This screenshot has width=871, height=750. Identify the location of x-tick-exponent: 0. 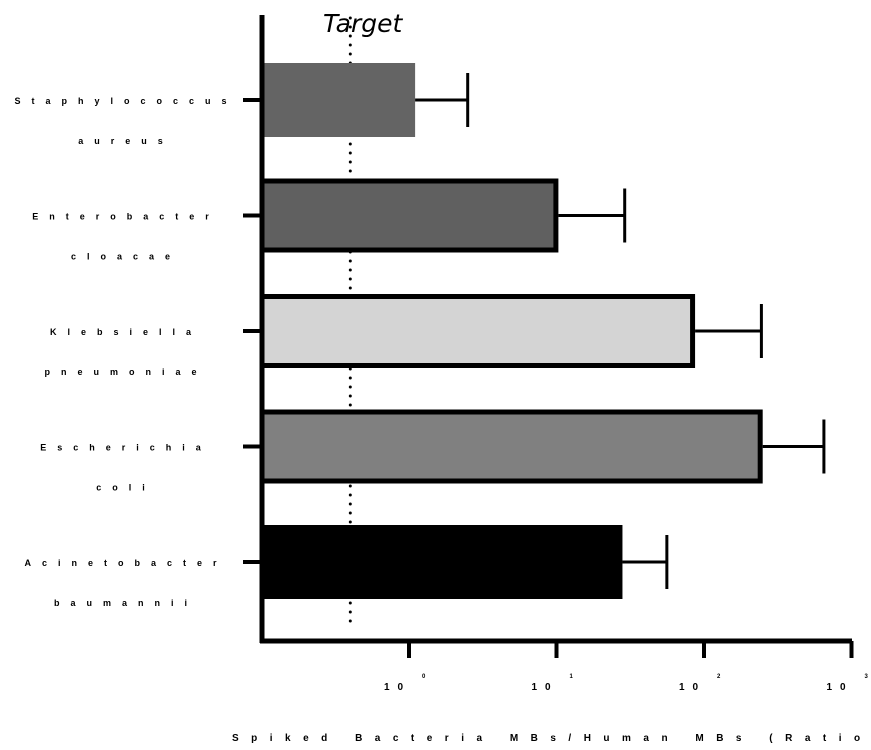
(424, 677).